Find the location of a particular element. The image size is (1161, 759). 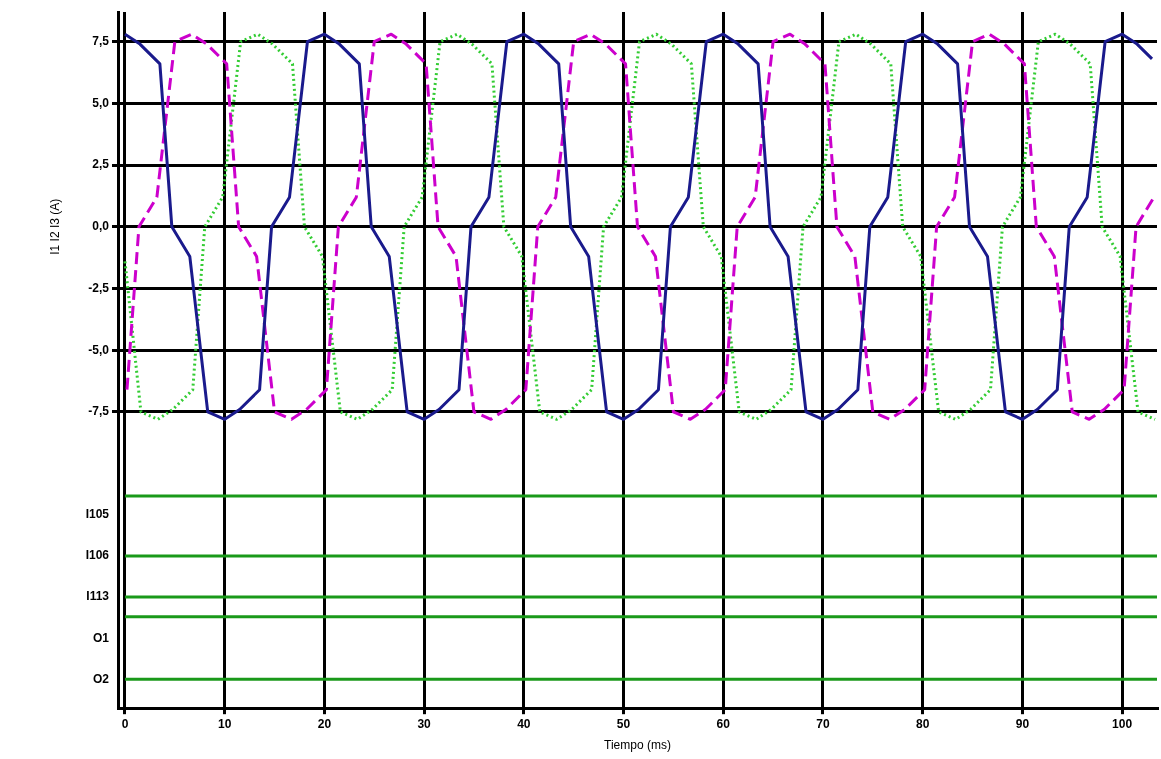

x-tick-label: 90 is located at coordinates (1022, 723).